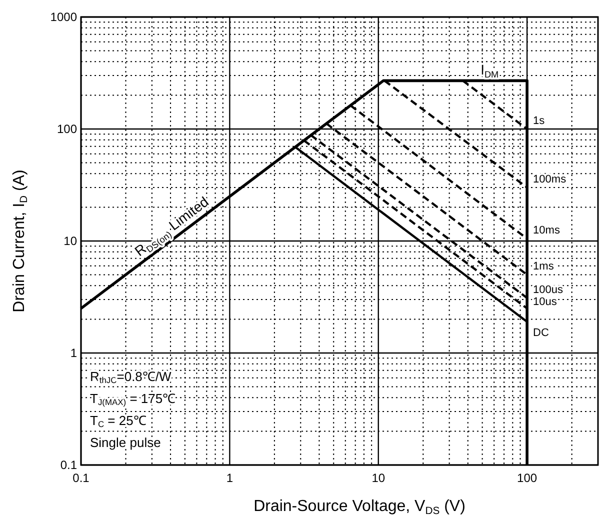 This screenshot has height=527, width=600. I want to click on annotation: T$_{J(MAX)}$ = 175℃, so click(133, 399).